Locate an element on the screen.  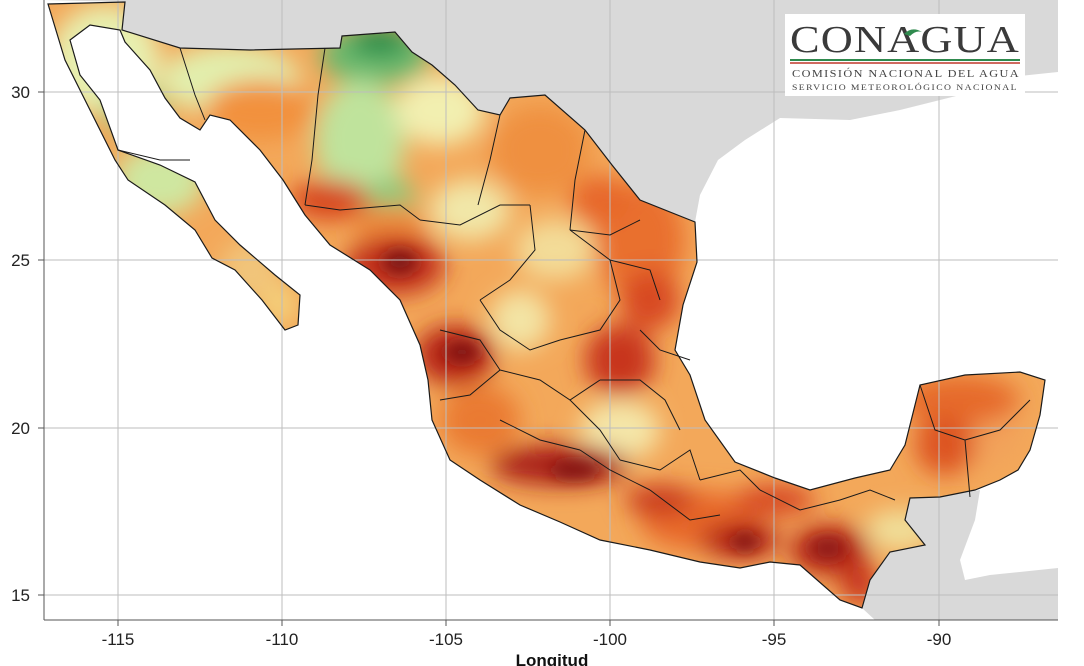
x-axis-title: Longitud is located at coordinates (552, 658).